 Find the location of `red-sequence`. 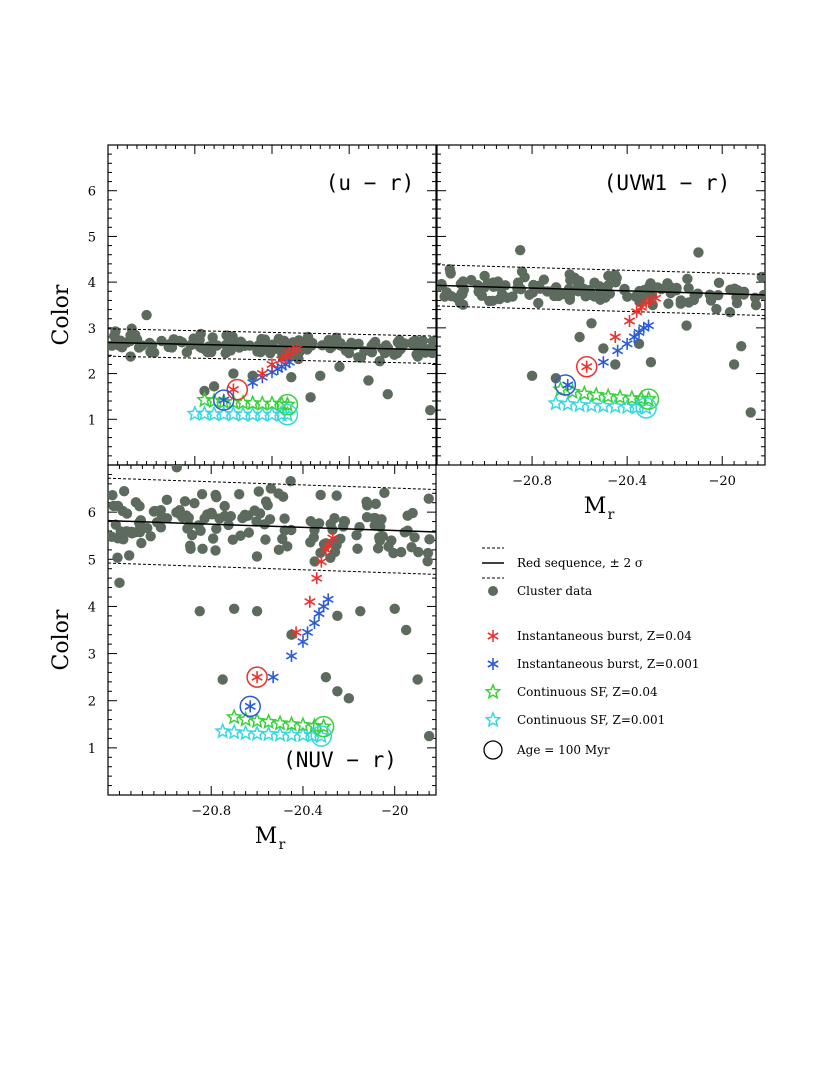

red-sequence is located at coordinates (601, 290).